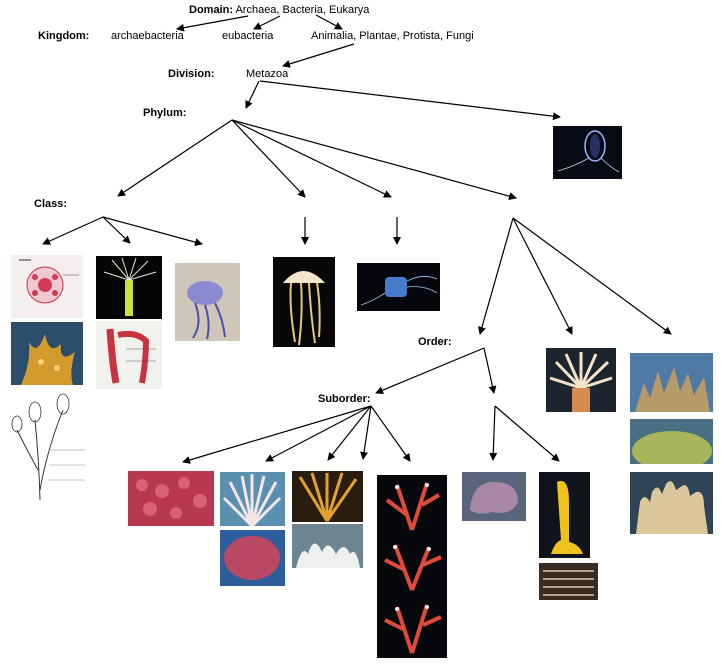  What do you see at coordinates (207, 302) in the screenshot?
I see `man-o-war-photo` at bounding box center [207, 302].